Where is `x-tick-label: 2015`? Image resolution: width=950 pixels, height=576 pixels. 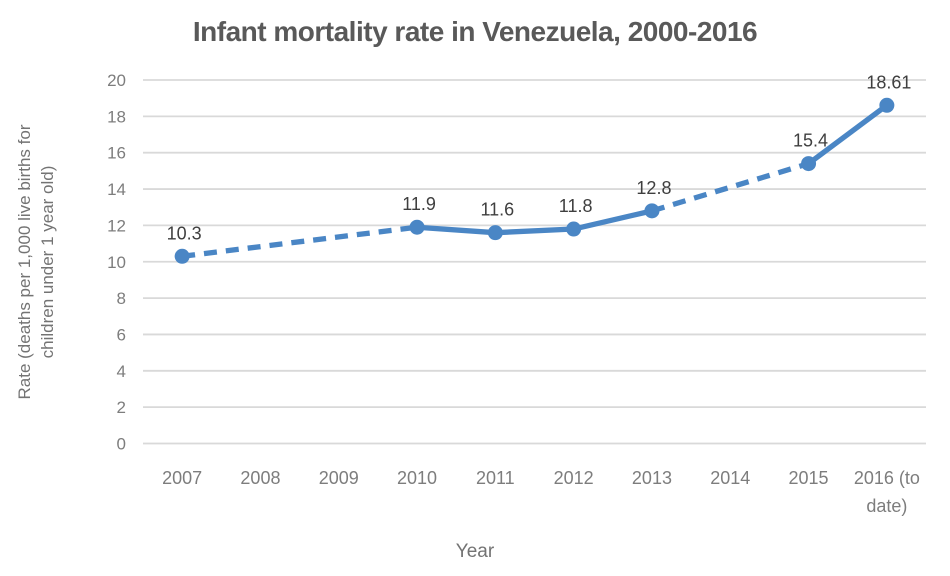 x-tick-label: 2015 is located at coordinates (809, 478).